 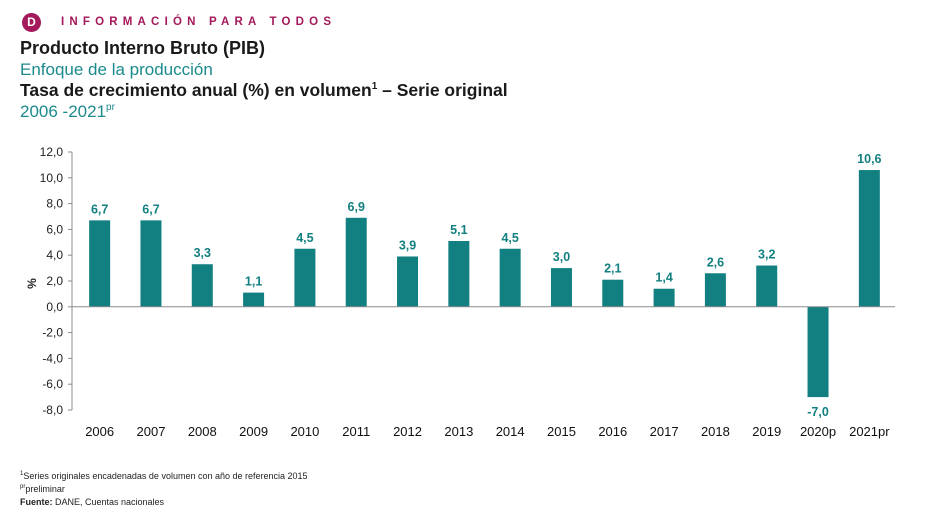 I want to click on data-label: 5,1, so click(x=458, y=230).